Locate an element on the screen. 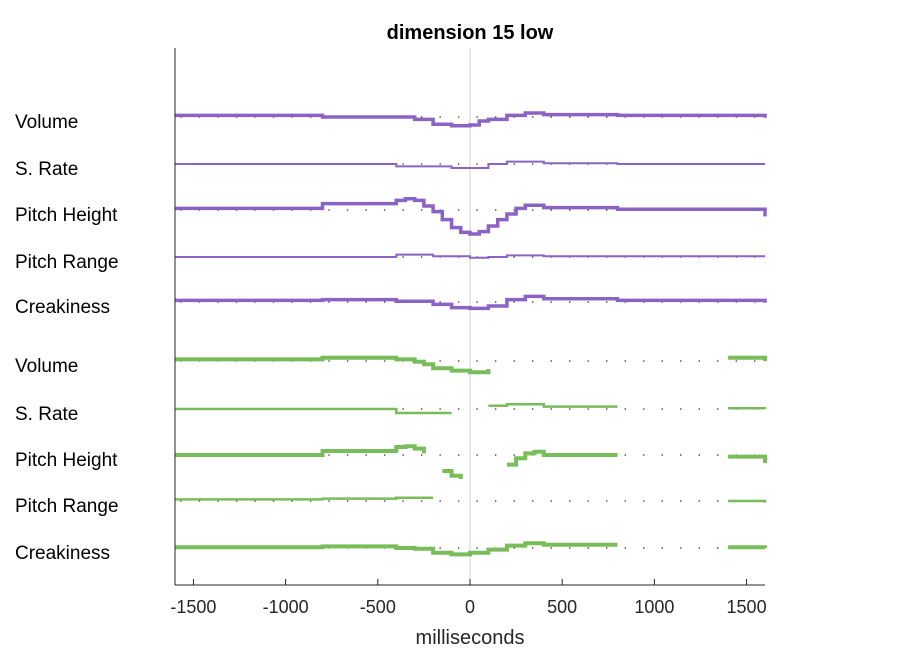 This screenshot has width=906, height=656. row-0-1: S. Rate is located at coordinates (390, 169).